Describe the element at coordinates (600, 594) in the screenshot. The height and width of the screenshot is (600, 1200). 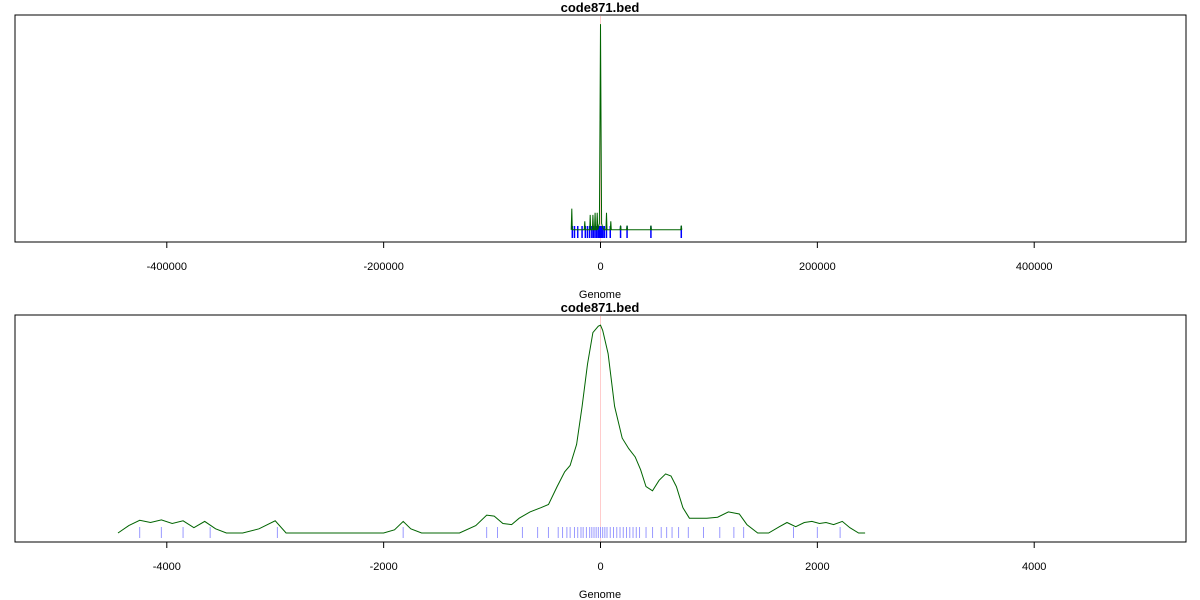
I see `bottom-x-axis-label: Genome` at that location.